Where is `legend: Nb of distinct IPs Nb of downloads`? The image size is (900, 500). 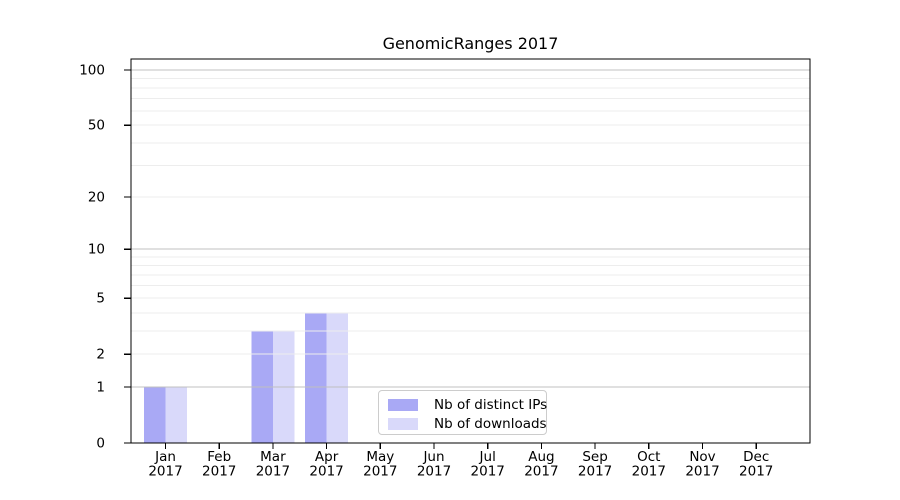
legend: Nb of distinct IPs Nb of downloads is located at coordinates (462, 412).